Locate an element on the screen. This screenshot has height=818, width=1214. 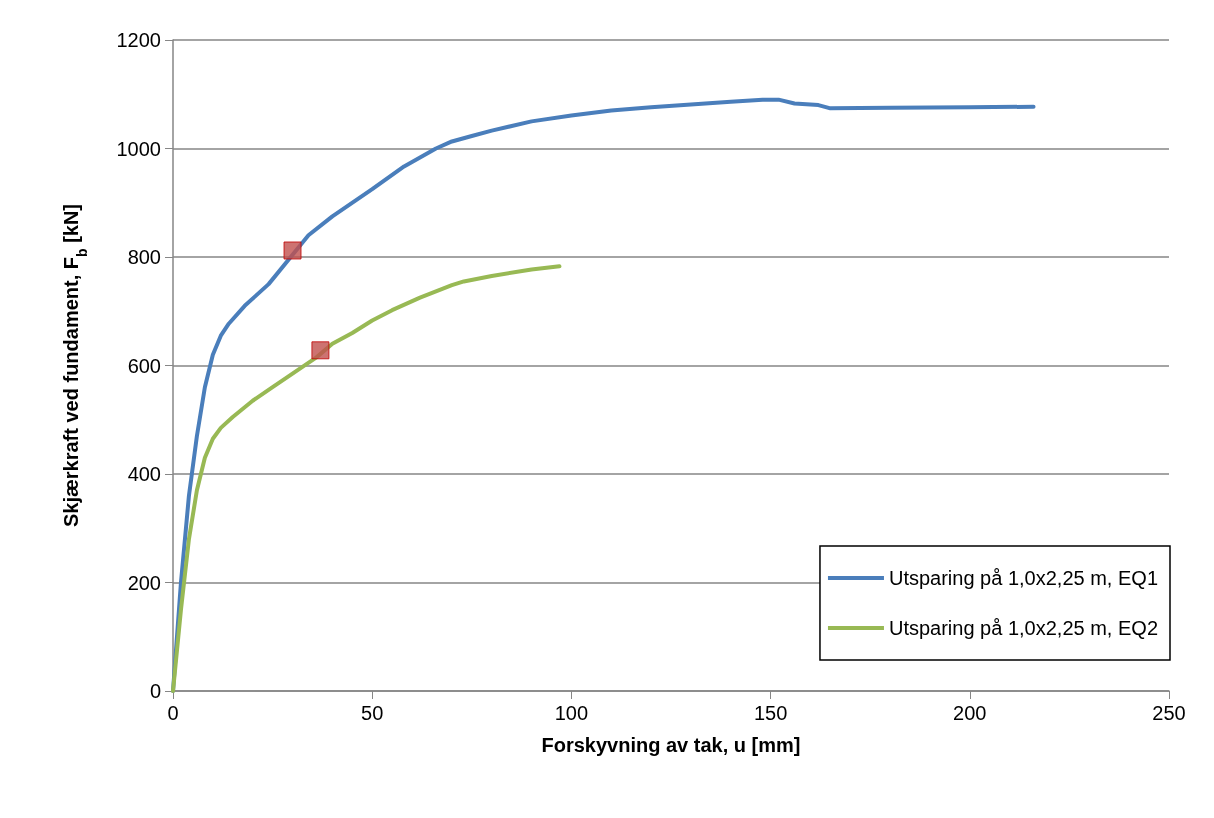
x-tick-label: 50 is located at coordinates (372, 713).